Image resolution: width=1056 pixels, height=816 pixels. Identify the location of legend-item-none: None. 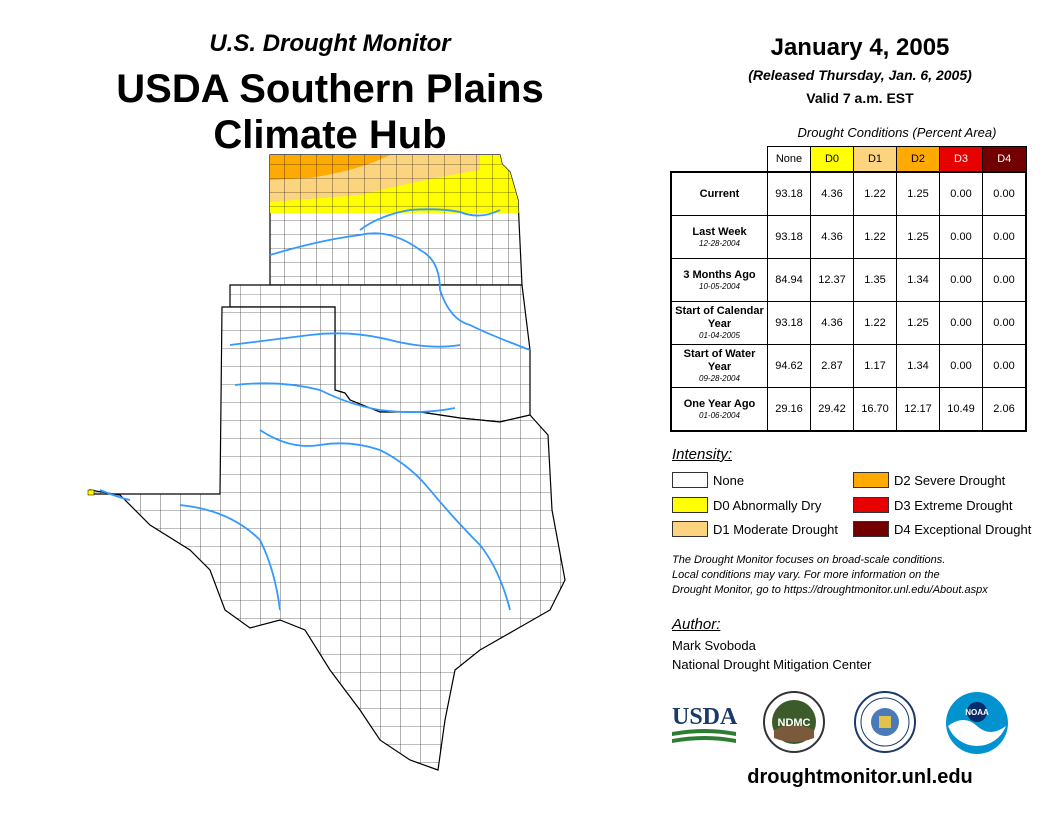
(708, 480).